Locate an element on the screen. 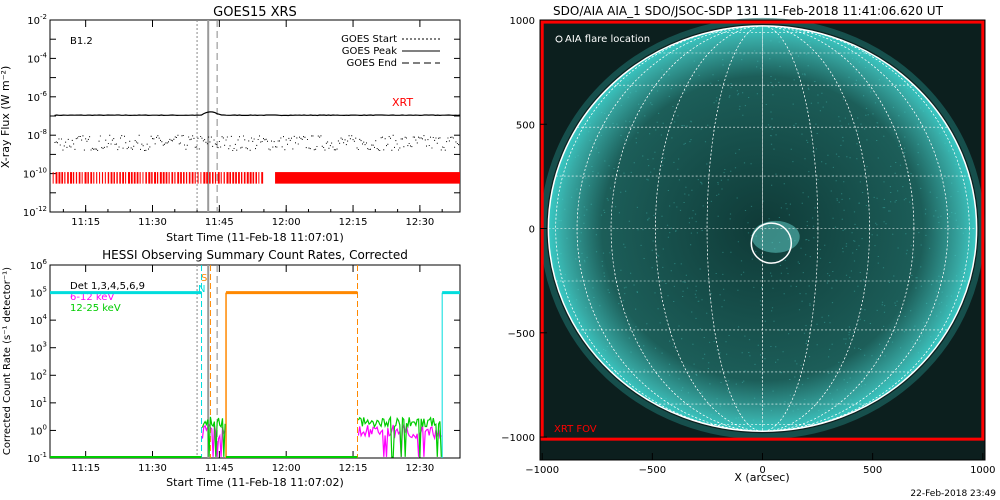 The image size is (1000, 500). goes-title: GOES15 XRS is located at coordinates (255, 12).